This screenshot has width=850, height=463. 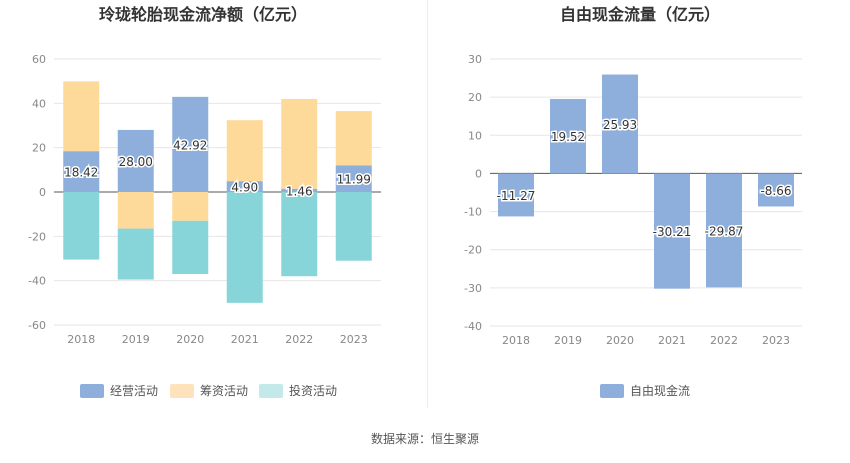 I want to click on chart-1-y-tick-label: 30, so click(x=475, y=59).